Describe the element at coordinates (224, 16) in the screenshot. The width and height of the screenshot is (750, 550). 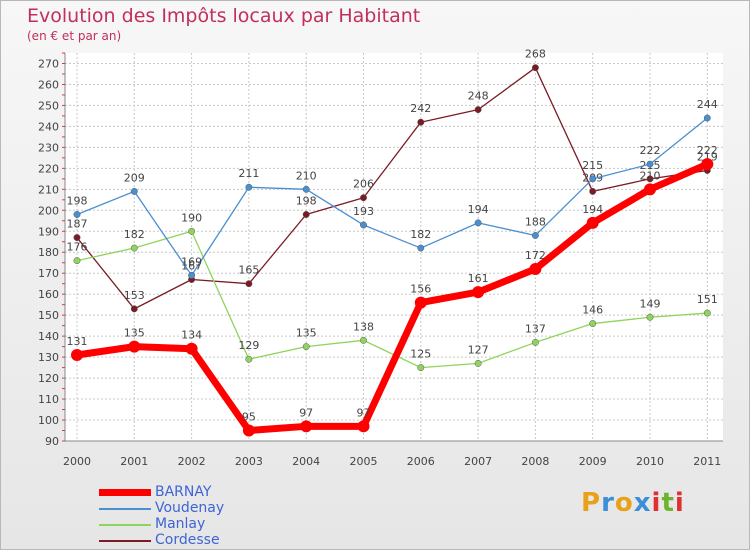
I see `chart-title: Evolution des Impôts locaux par Habitant` at that location.